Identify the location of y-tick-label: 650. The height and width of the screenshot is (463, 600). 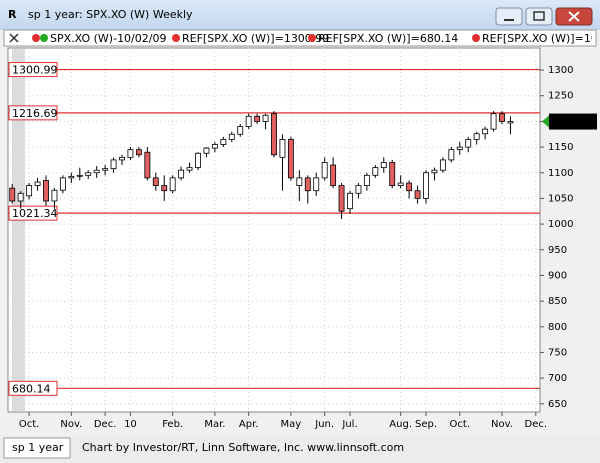
(557, 404).